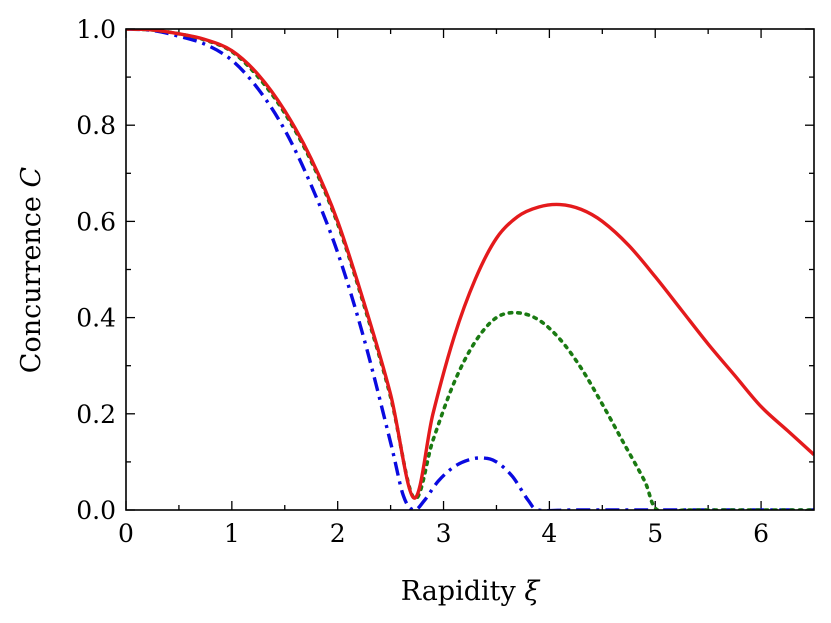  Describe the element at coordinates (761, 533) in the screenshot. I see `x-tick-label: 6` at that location.